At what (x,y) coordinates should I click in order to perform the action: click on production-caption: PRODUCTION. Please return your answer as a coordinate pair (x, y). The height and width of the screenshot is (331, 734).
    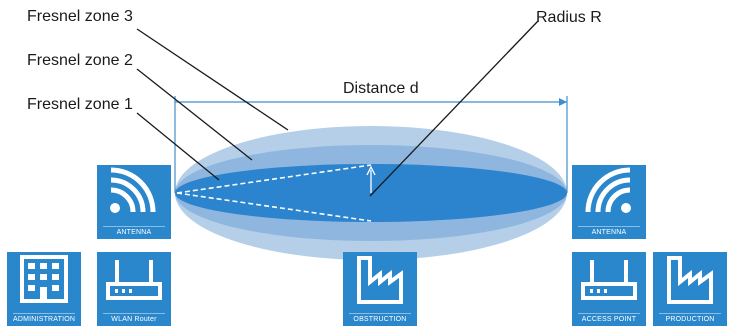
    Looking at the image, I should click on (690, 318).